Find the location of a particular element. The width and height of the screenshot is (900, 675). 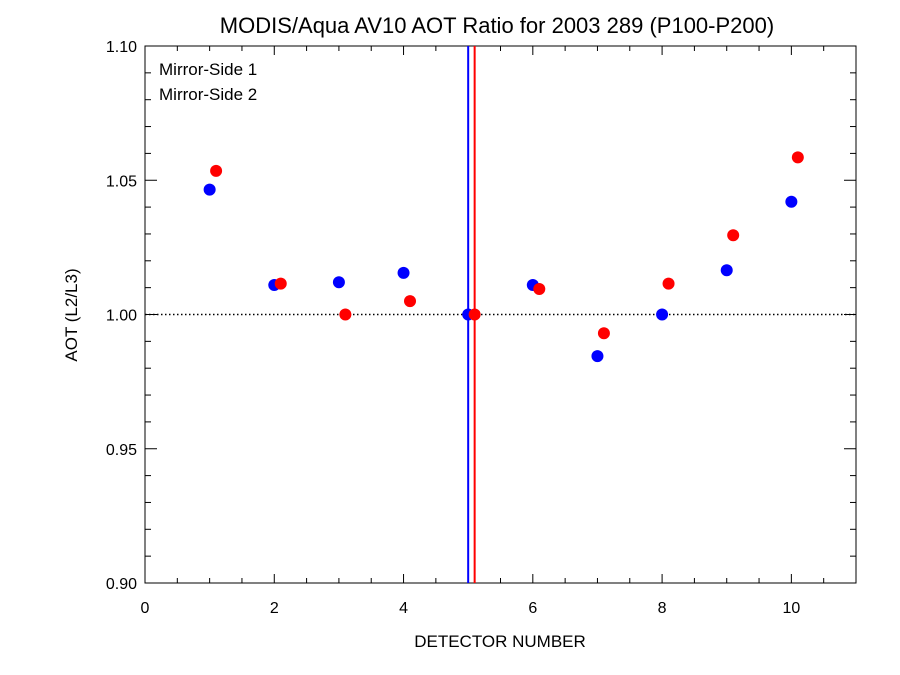

y-tick-label: 1.05 is located at coordinates (121, 181).